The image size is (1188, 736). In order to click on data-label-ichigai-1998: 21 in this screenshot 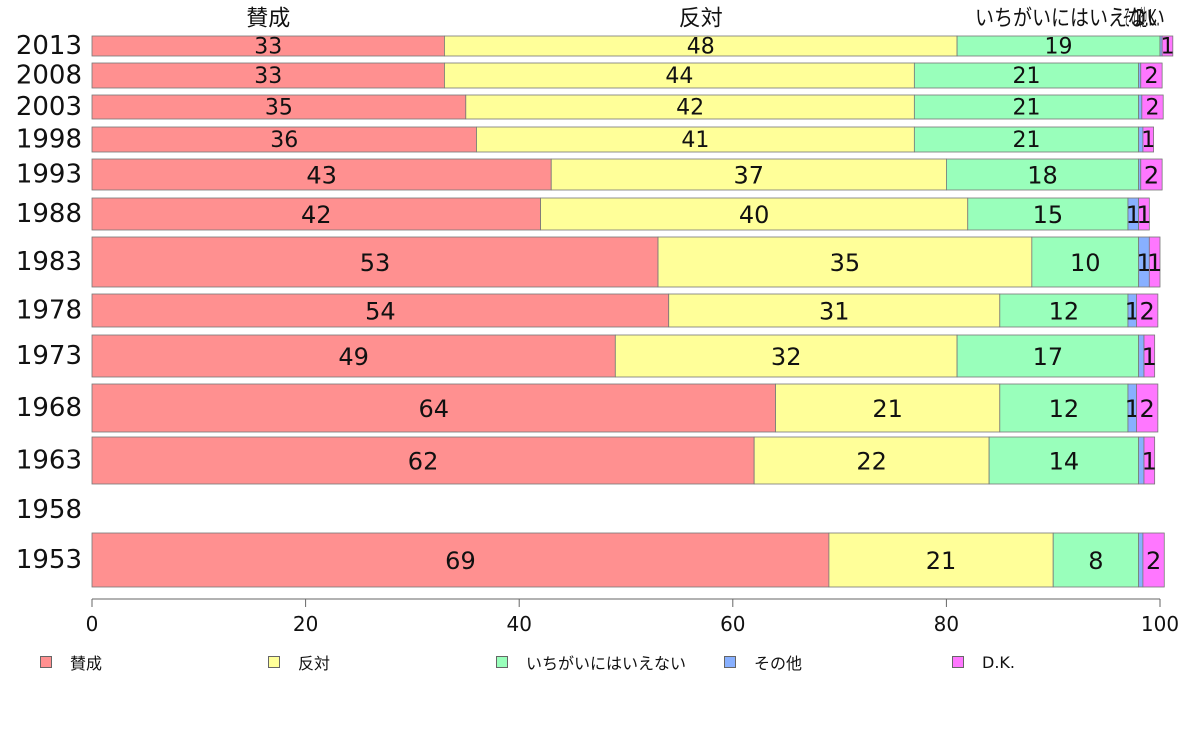, I will do `click(1027, 140)`.